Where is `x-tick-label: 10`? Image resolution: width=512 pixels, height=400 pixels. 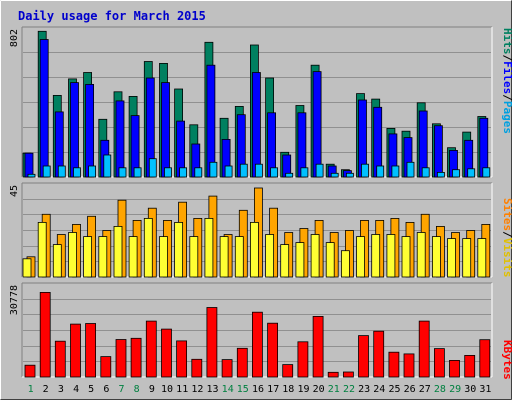
x-tick-label: 10 is located at coordinates (167, 389).